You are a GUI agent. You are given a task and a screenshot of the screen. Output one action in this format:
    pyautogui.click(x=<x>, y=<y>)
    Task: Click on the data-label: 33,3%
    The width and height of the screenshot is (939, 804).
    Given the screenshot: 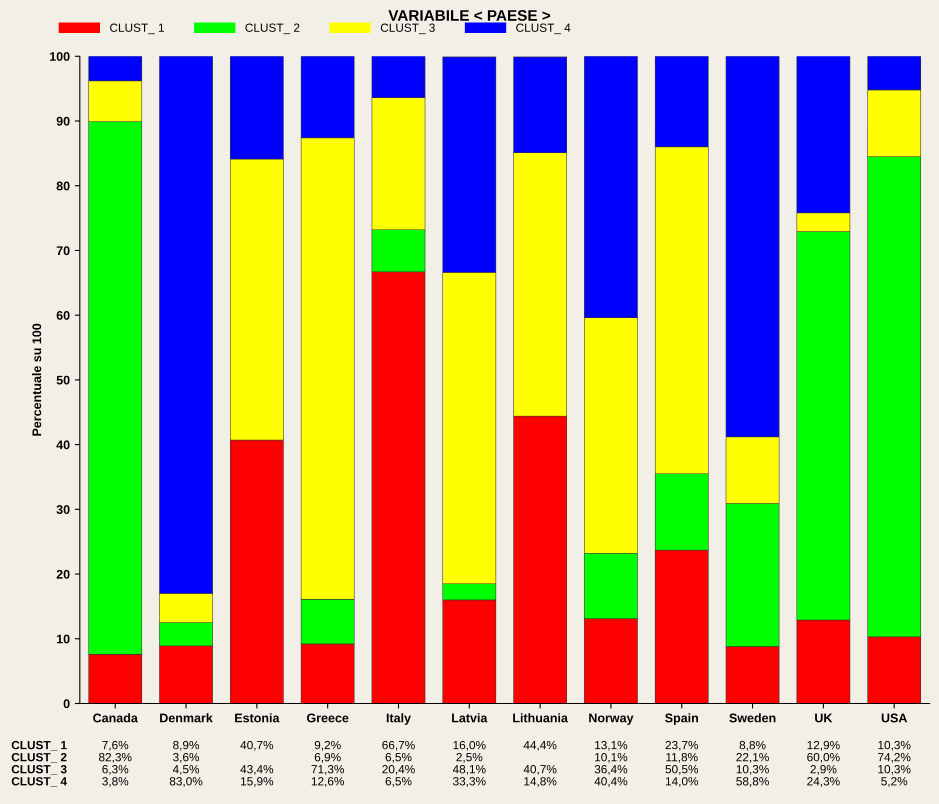 What is the action you would take?
    pyautogui.click(x=469, y=782)
    